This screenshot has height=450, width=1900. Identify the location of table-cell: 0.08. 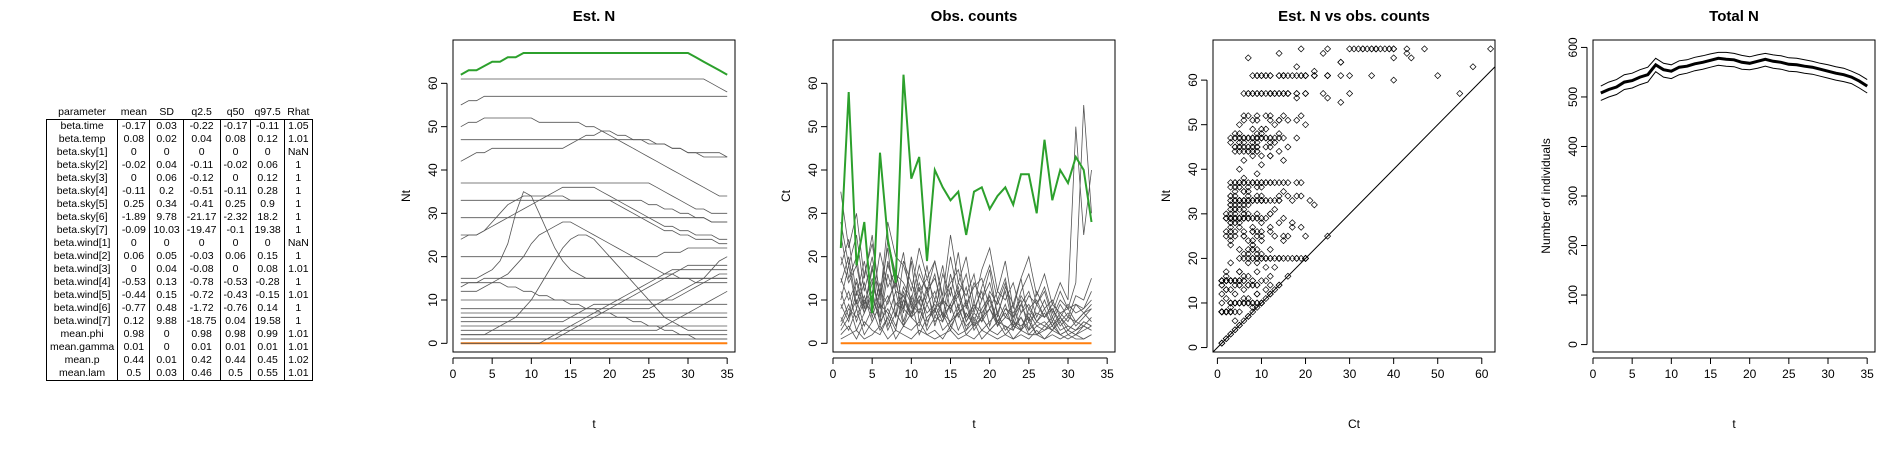
(235, 139).